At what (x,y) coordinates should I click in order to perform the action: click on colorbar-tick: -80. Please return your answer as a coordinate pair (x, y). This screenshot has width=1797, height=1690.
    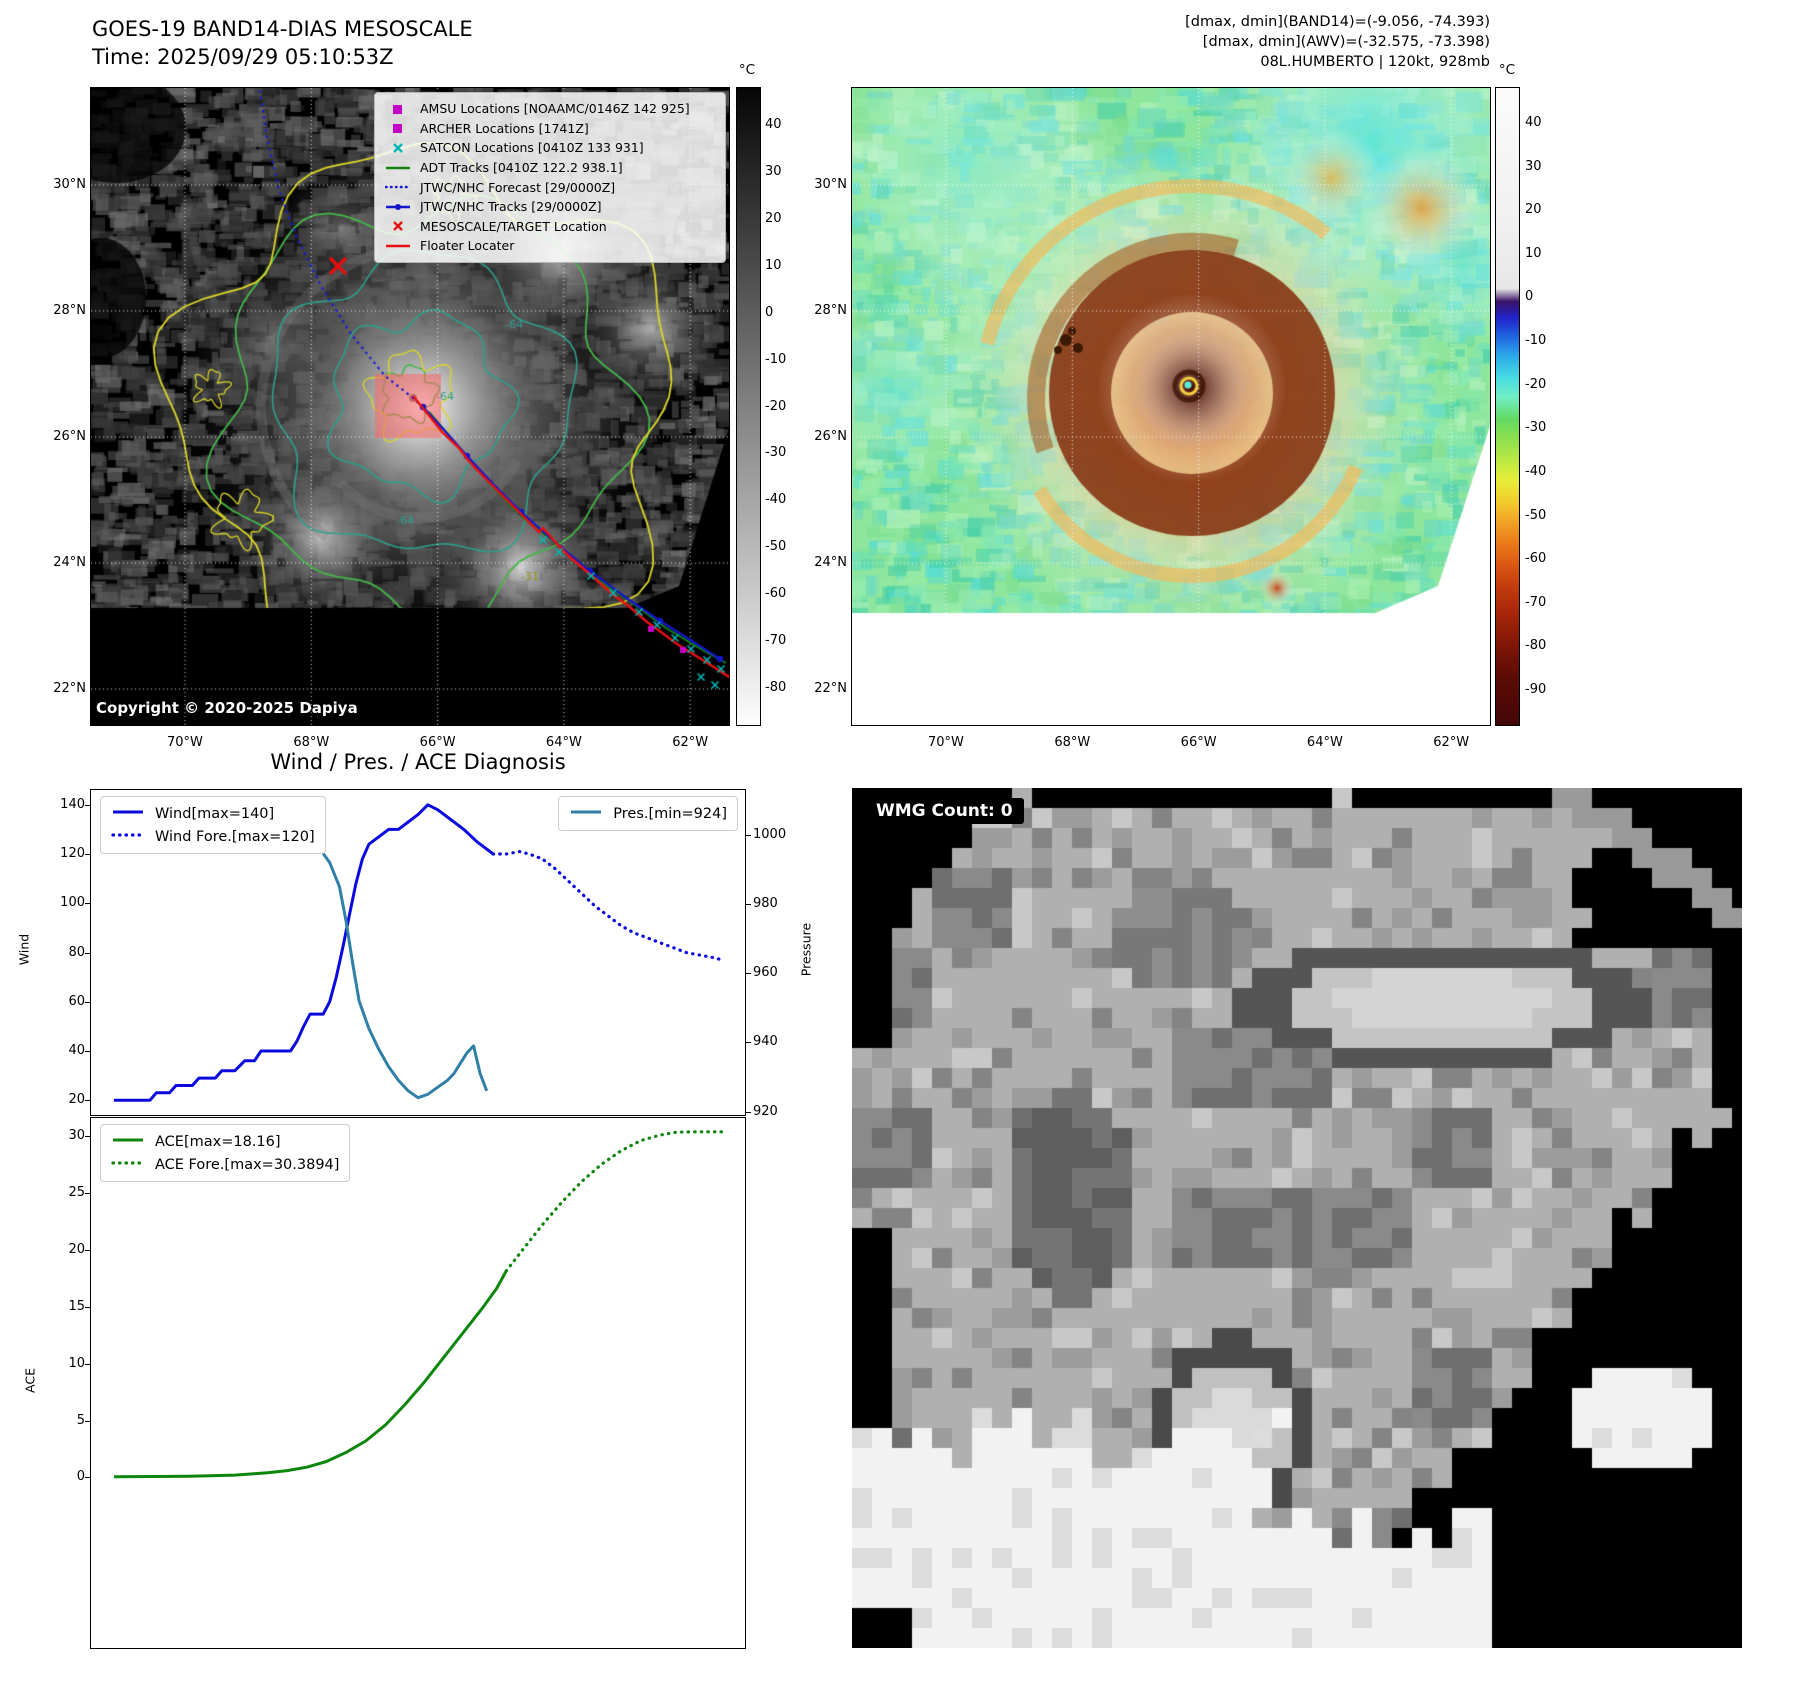
    Looking at the image, I should click on (776, 687).